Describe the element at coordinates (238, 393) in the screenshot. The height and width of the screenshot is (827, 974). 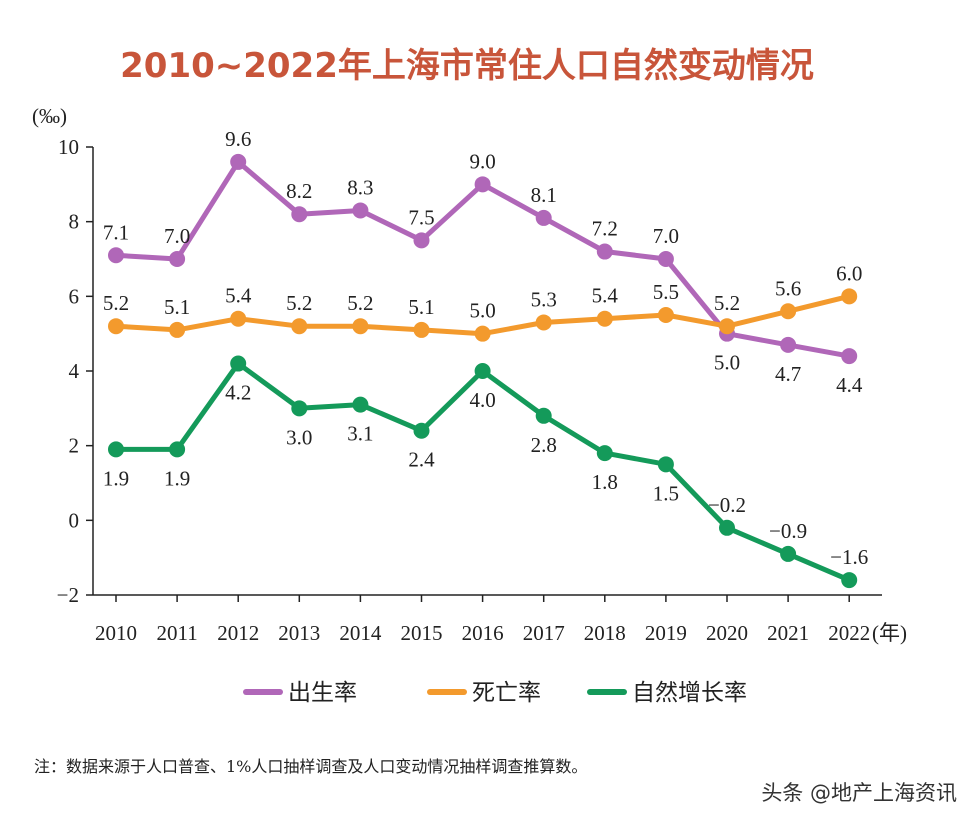
I see `data-label: 4.2` at that location.